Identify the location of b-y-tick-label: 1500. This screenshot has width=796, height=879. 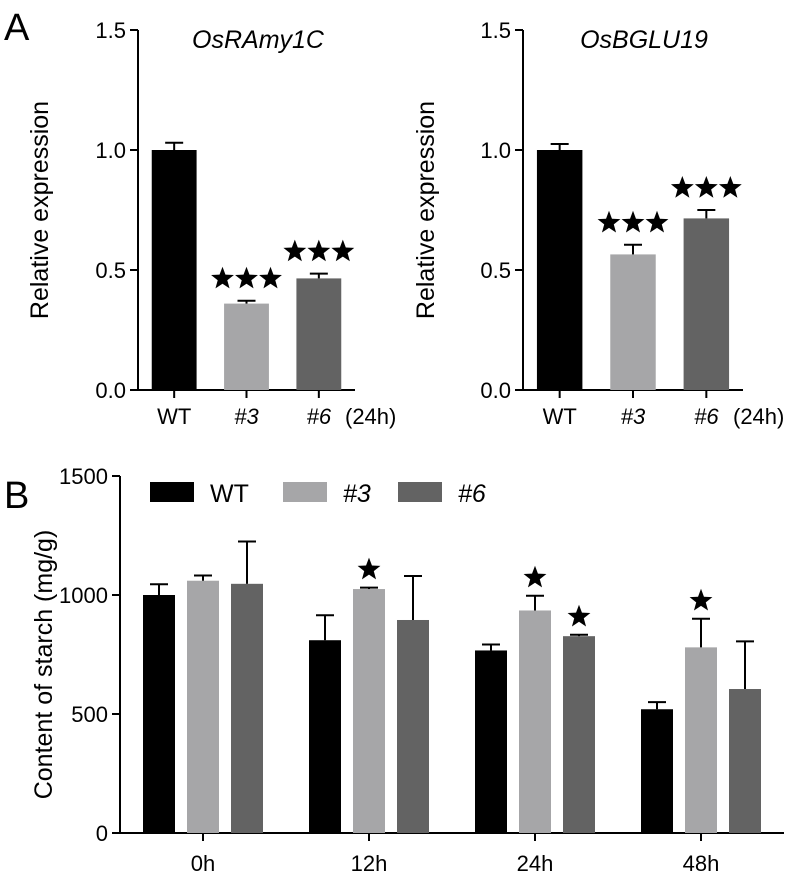
(83, 476).